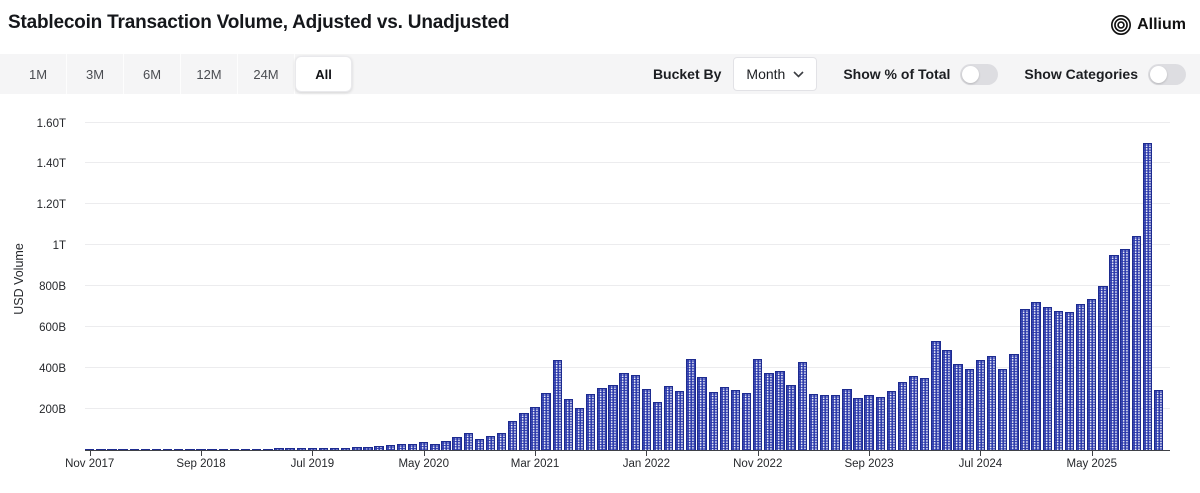 The image size is (1200, 493). I want to click on range-button-all: All, so click(323, 74).